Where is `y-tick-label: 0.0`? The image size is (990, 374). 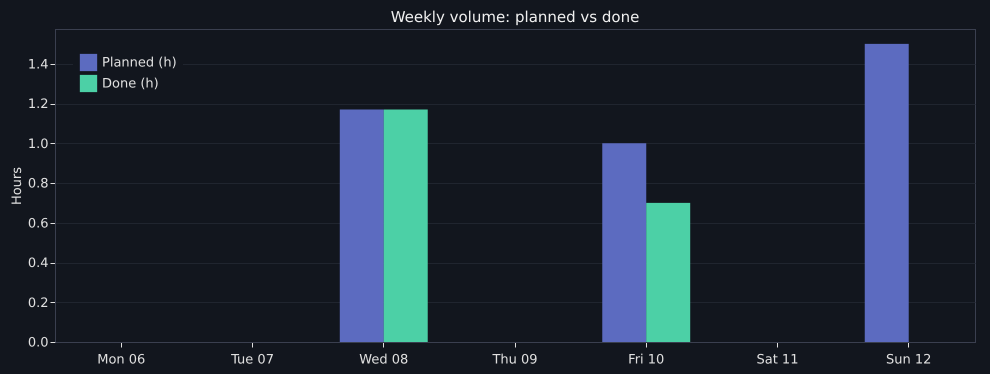 y-tick-label: 0.0 is located at coordinates (38, 343).